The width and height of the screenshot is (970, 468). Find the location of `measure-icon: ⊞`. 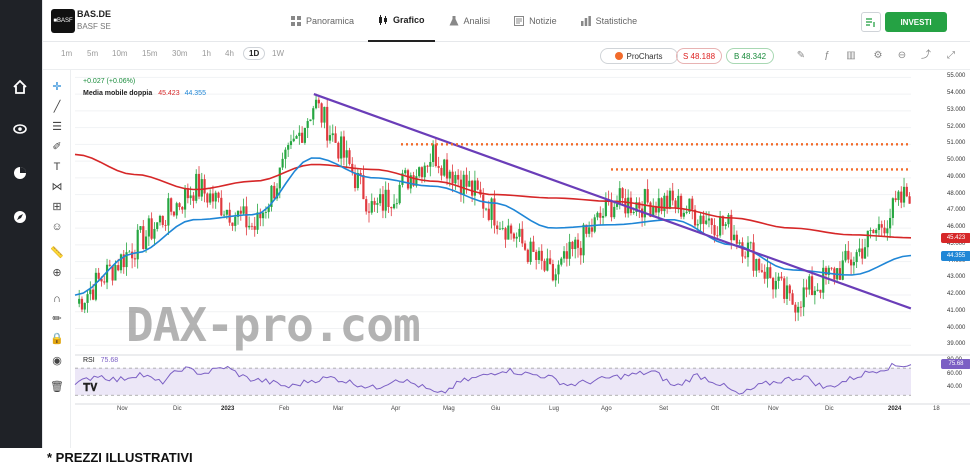

measure-icon: ⊞ is located at coordinates (57, 207).